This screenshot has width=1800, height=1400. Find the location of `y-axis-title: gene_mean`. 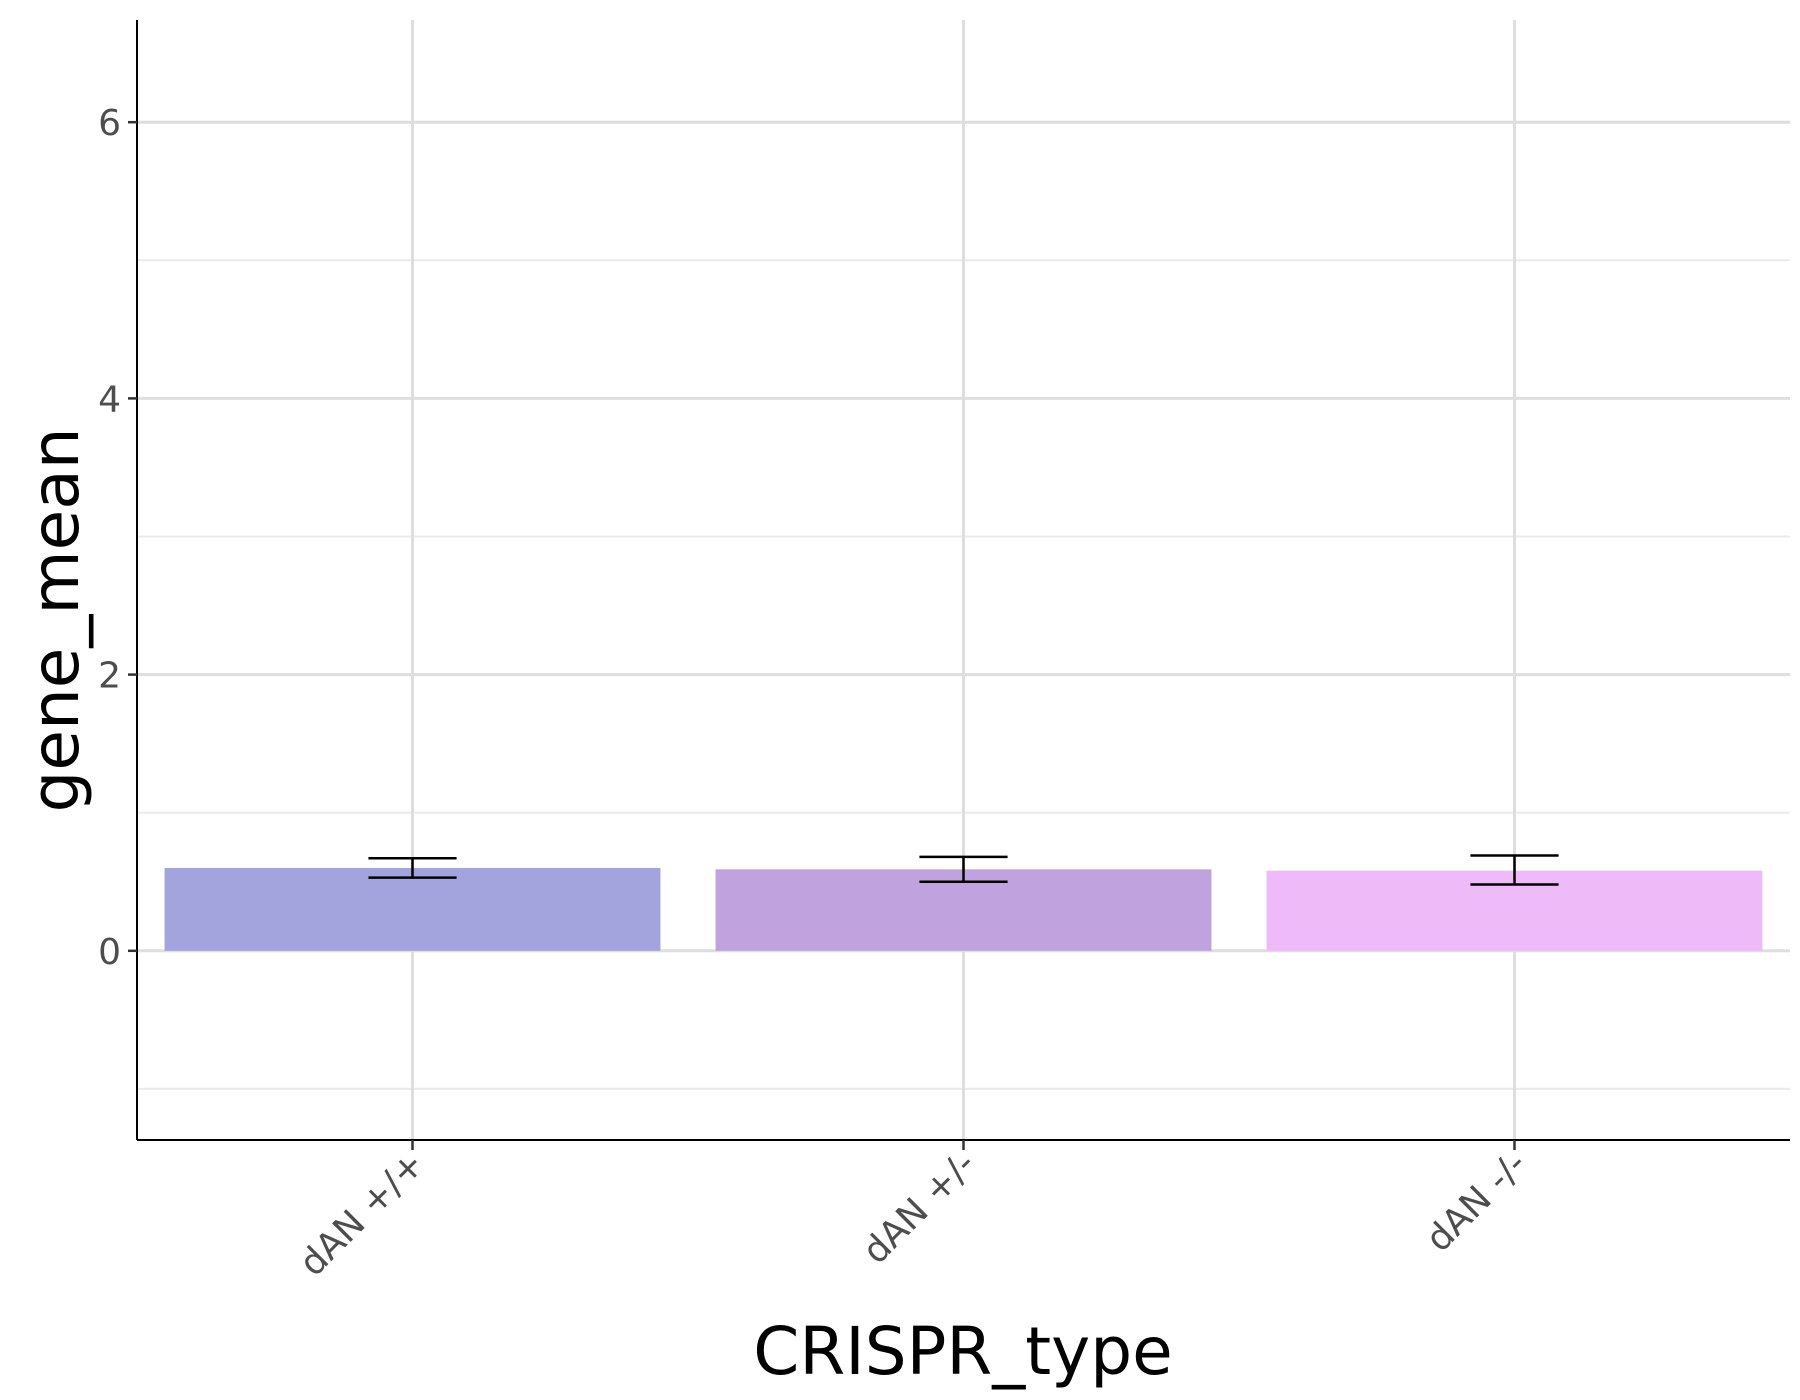

y-axis-title: gene_mean is located at coordinates (55, 619).